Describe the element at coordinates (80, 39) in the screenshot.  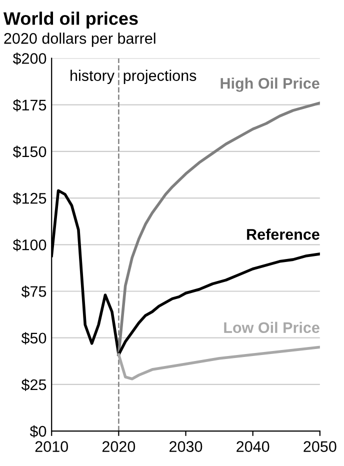
I see `chart-subtitle: 2020 dollars per barrel` at that location.